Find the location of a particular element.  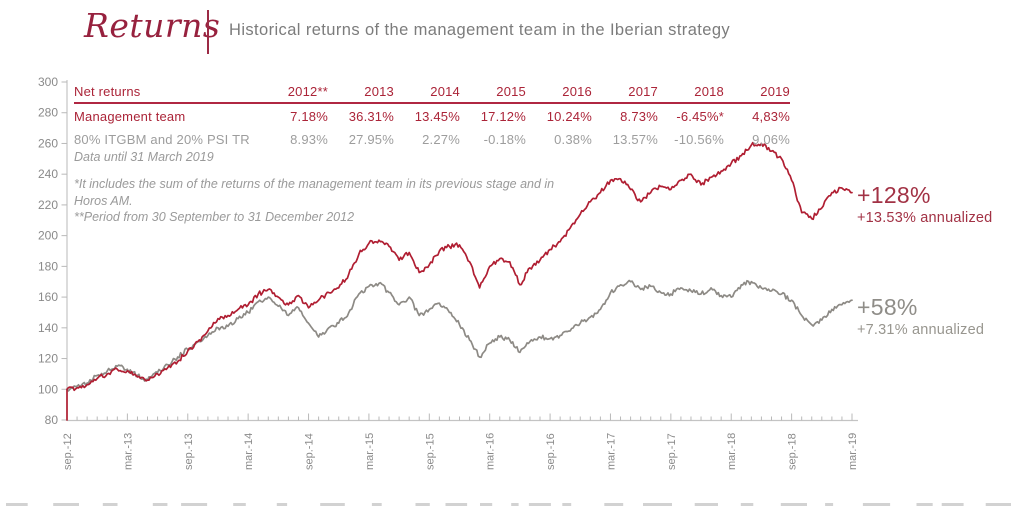

table-cell: 2017 is located at coordinates (643, 91).